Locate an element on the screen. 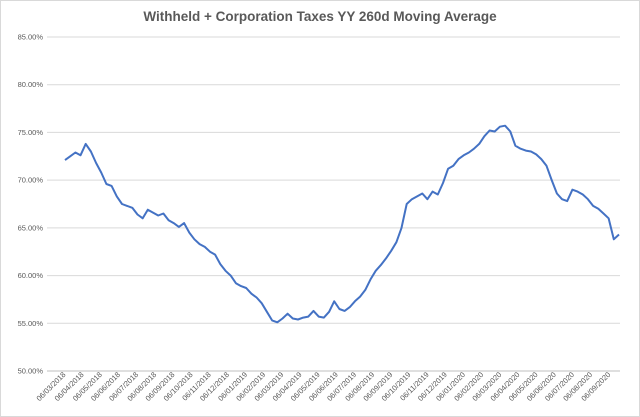  y-tick-label: 55.00% is located at coordinates (31, 323).